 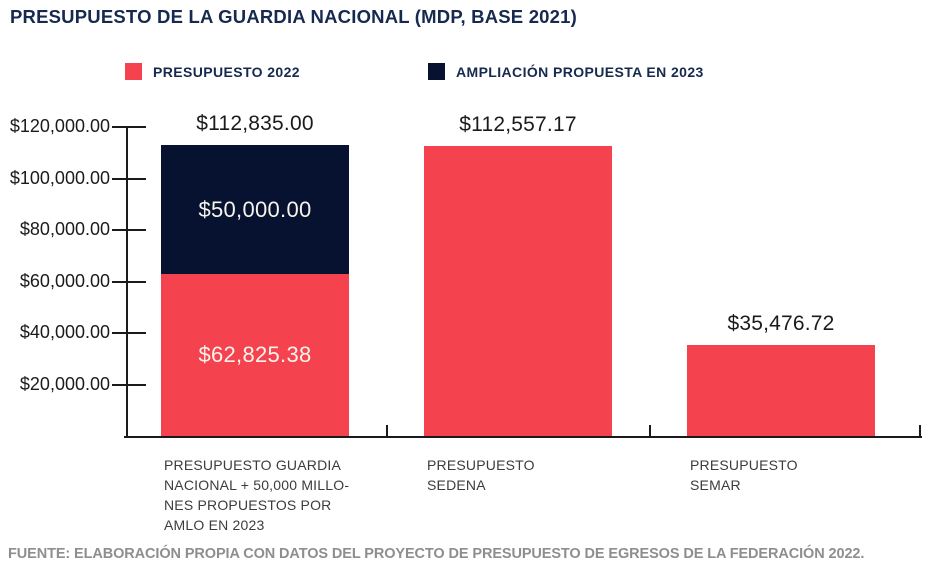 What do you see at coordinates (64, 332) in the screenshot?
I see `y-tick-label: $40,000.00` at bounding box center [64, 332].